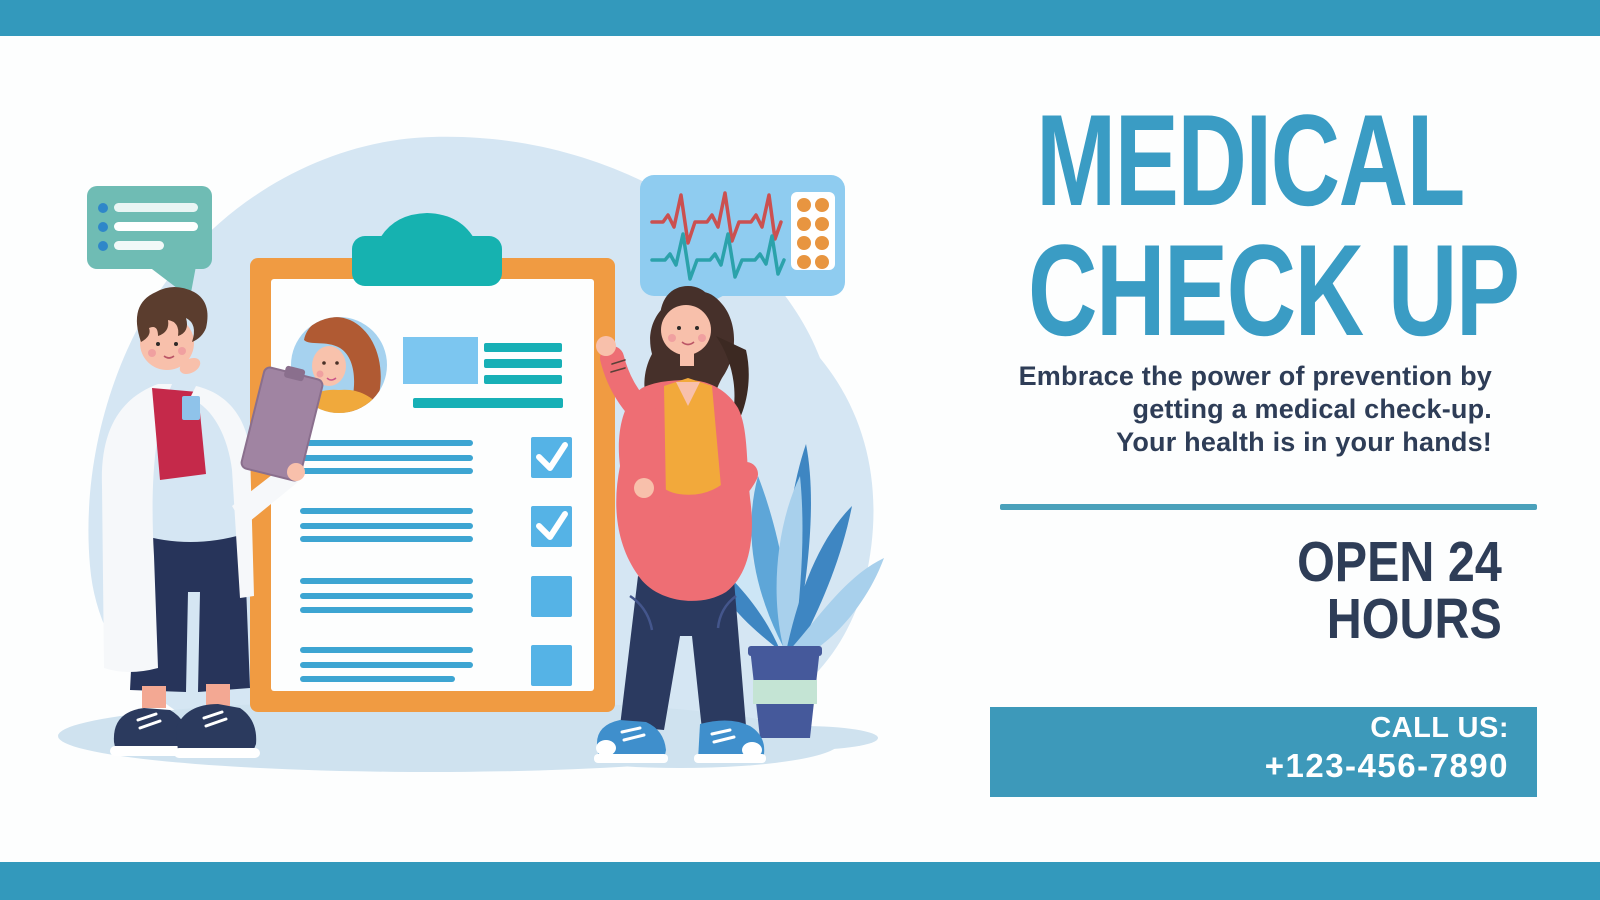 This screenshot has width=1600, height=900. Describe the element at coordinates (718, 256) in the screenshot. I see `ekg-line-teal` at that location.